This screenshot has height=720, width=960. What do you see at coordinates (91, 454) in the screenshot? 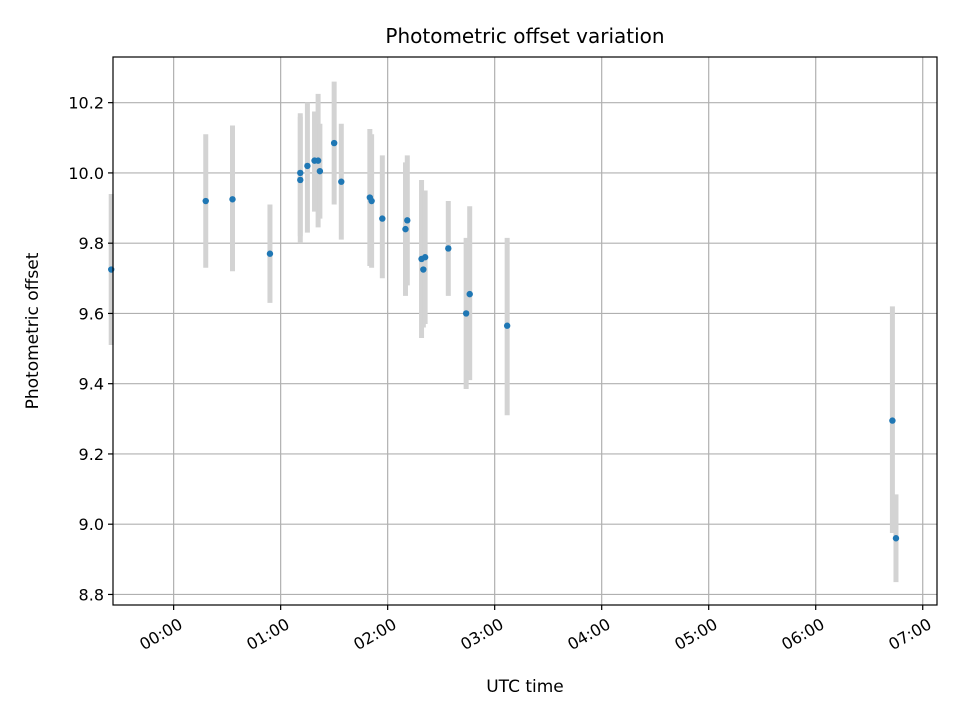
I see `y-tick-label: 9.2` at bounding box center [91, 454].